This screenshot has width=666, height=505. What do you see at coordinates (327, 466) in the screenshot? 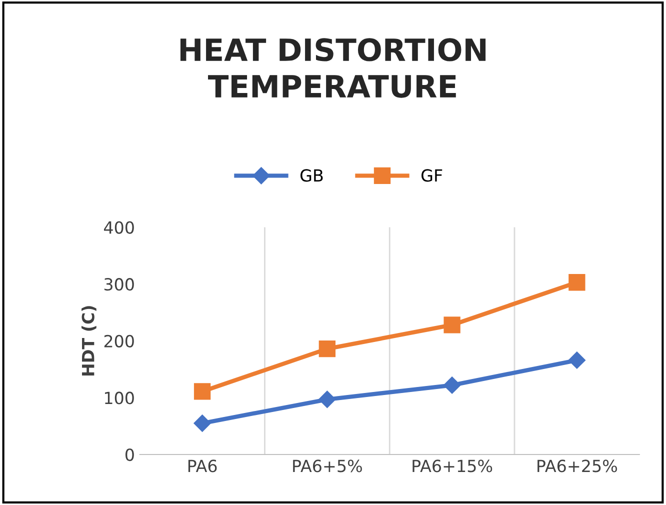
I see `x-tick-label: PA6+5%` at bounding box center [327, 466].